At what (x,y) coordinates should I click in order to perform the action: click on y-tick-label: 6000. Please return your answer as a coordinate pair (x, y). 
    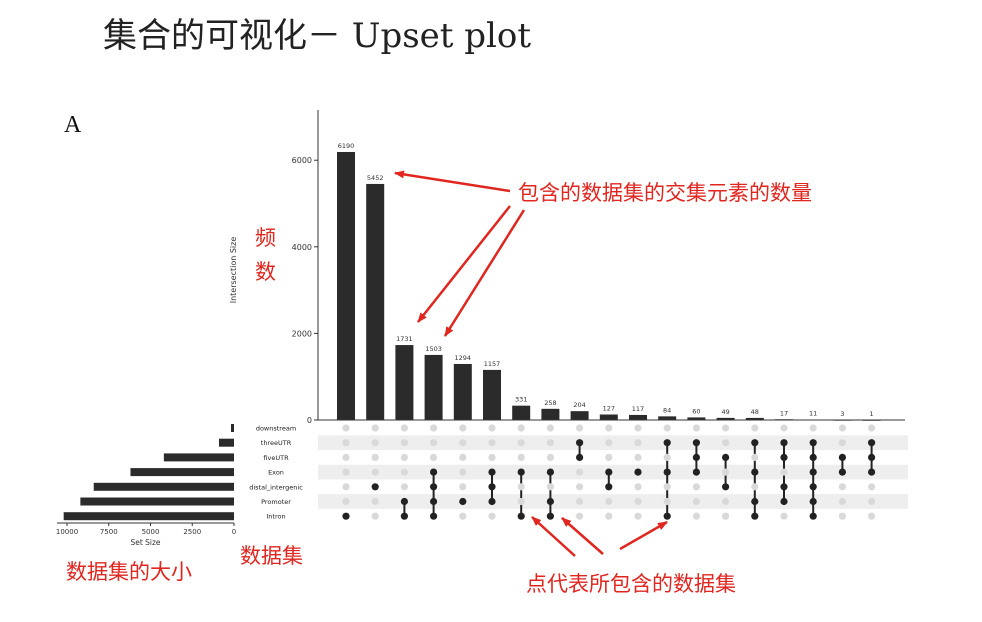
    Looking at the image, I should click on (302, 160).